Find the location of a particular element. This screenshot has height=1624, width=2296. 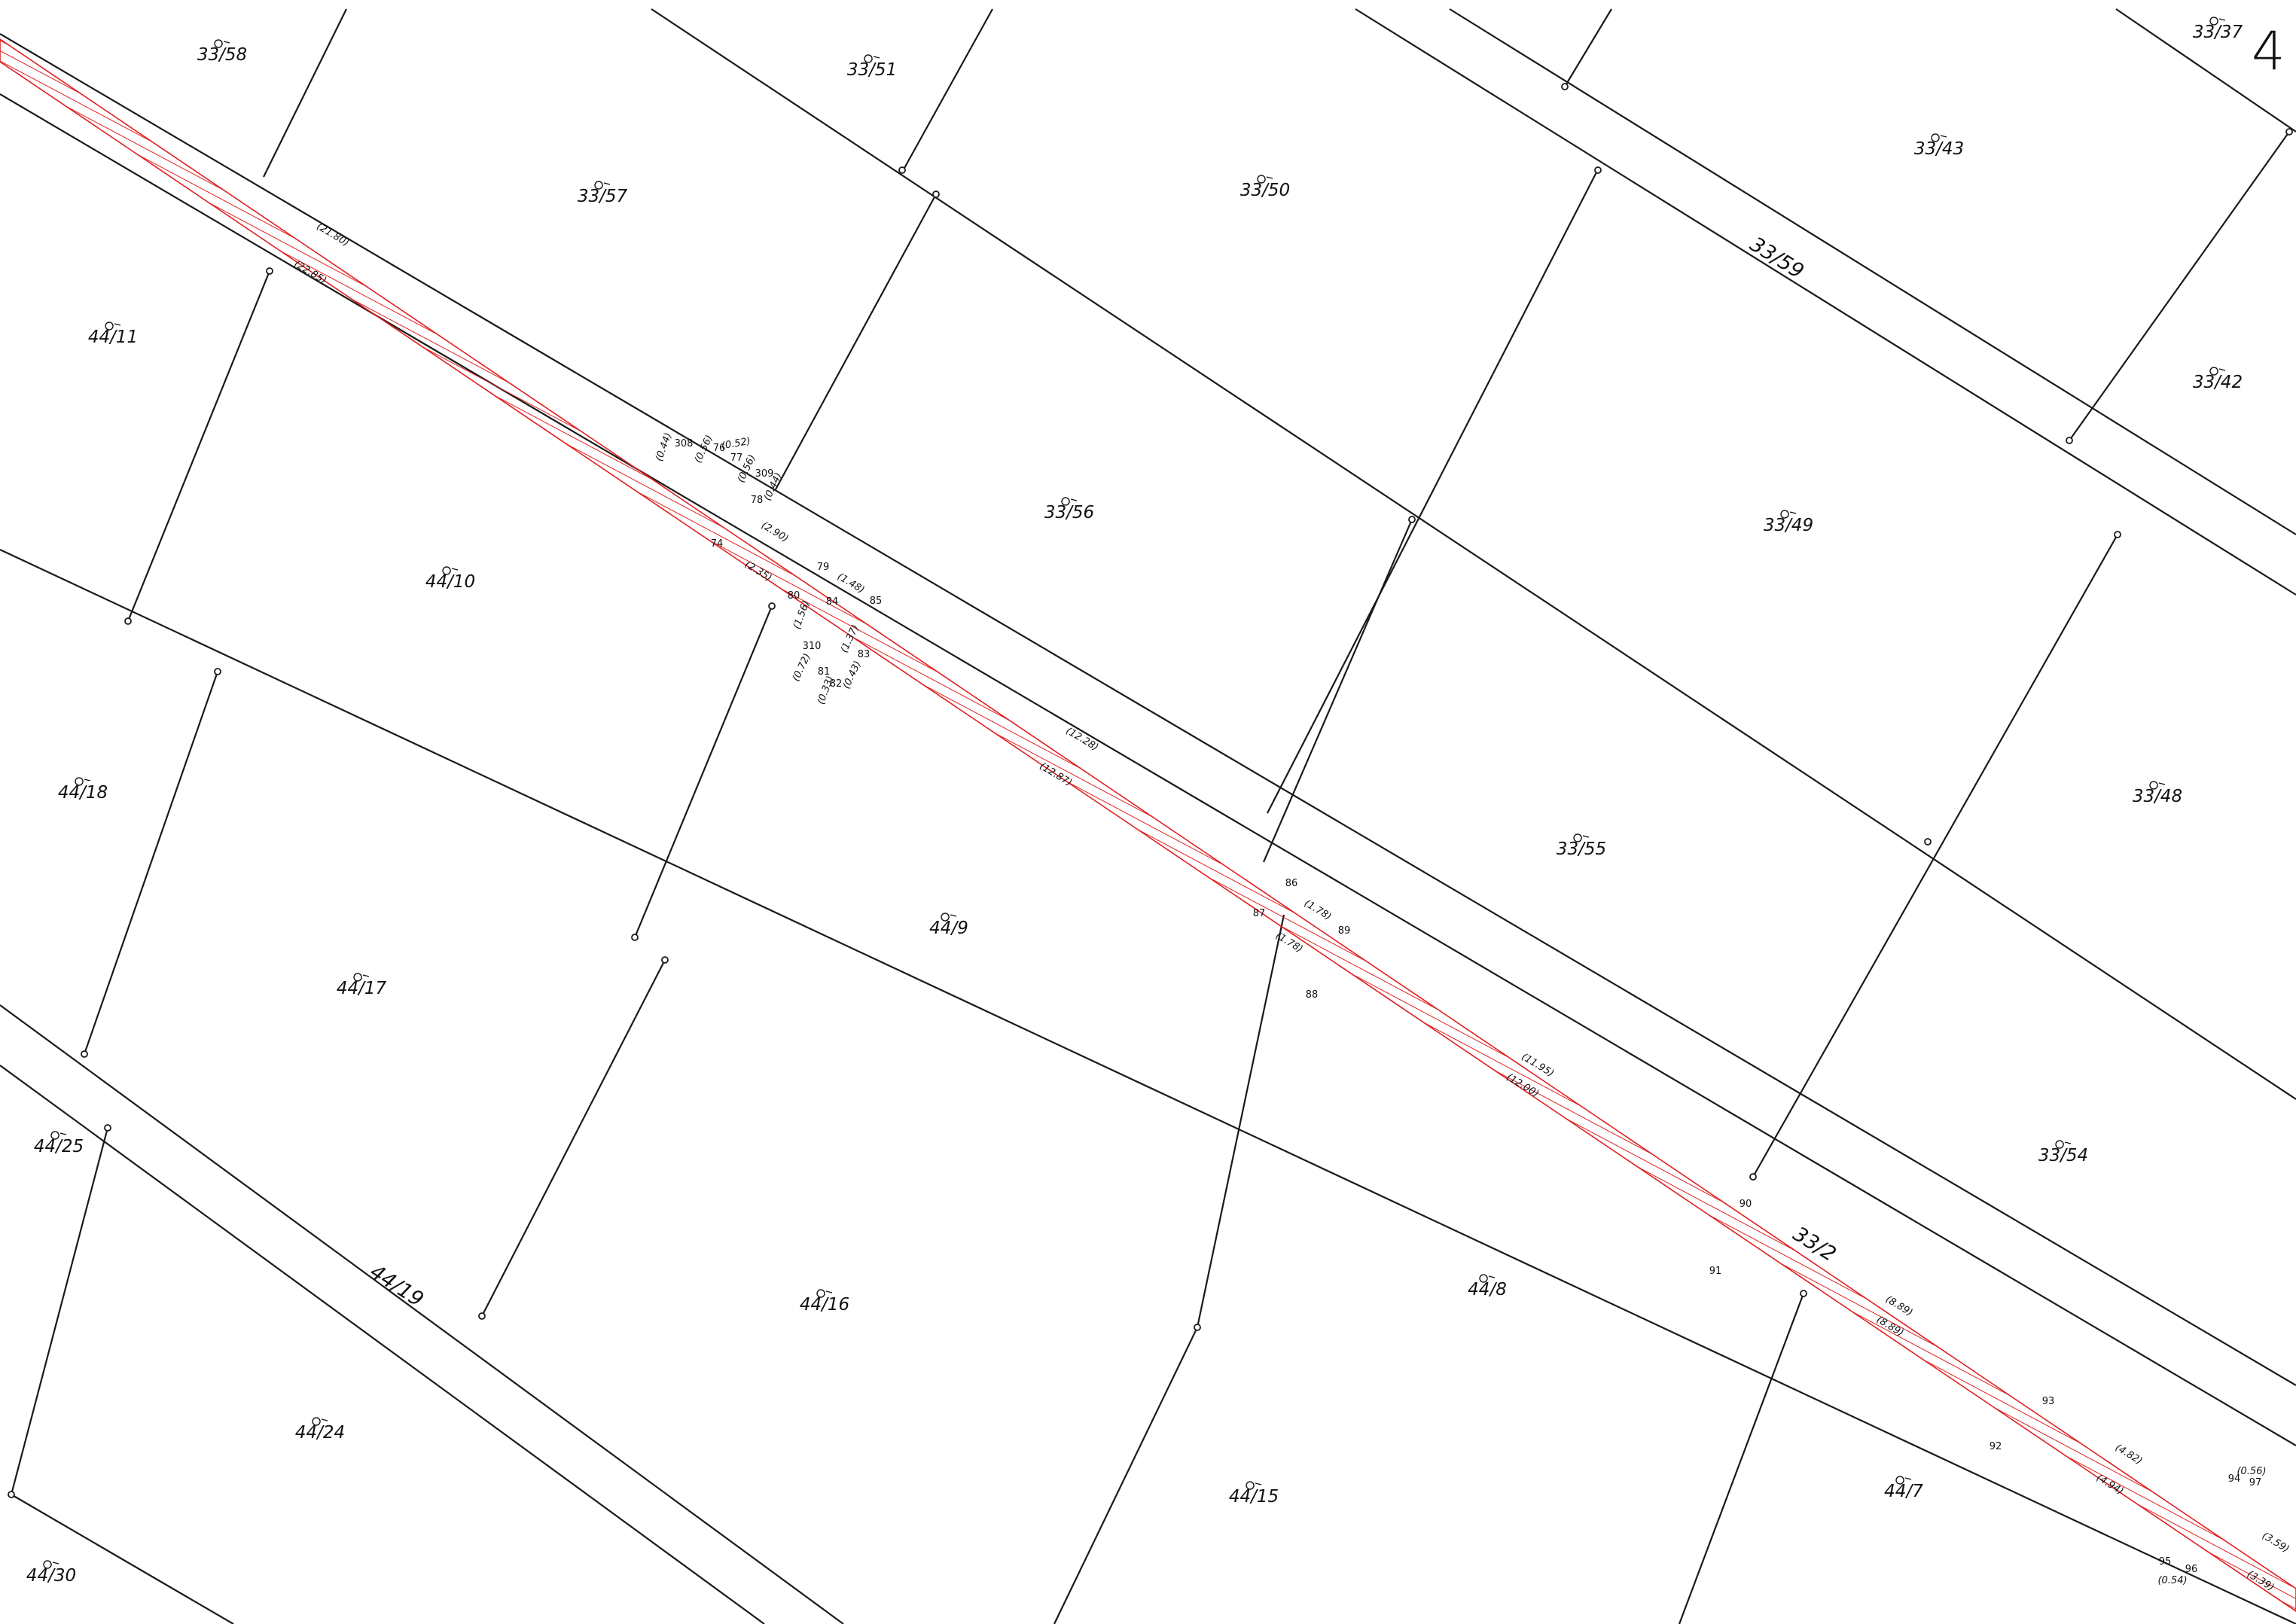

parcel-label: 44/7 is located at coordinates (1903, 1491).